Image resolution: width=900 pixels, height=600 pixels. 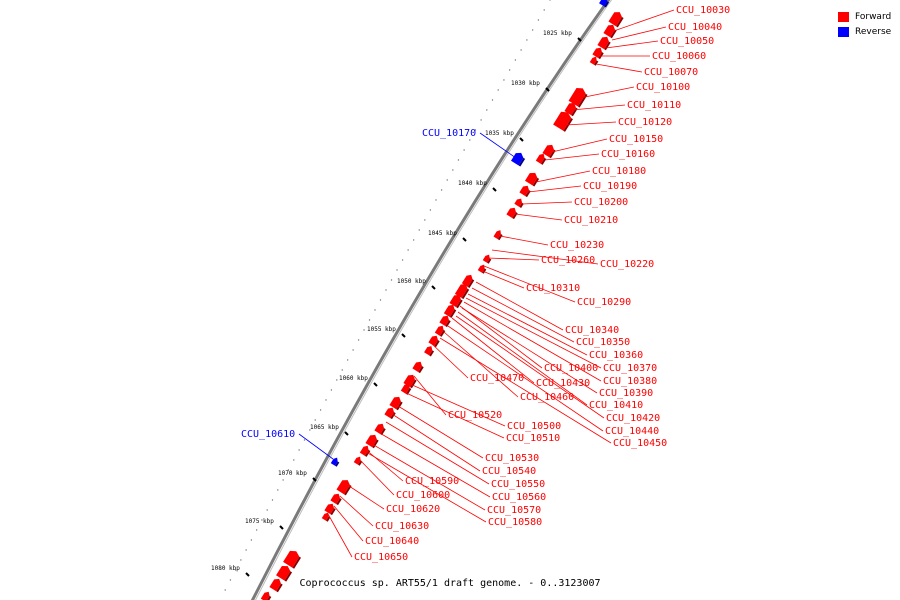 I want to click on gene-label: CCU_10620, so click(x=413, y=509).